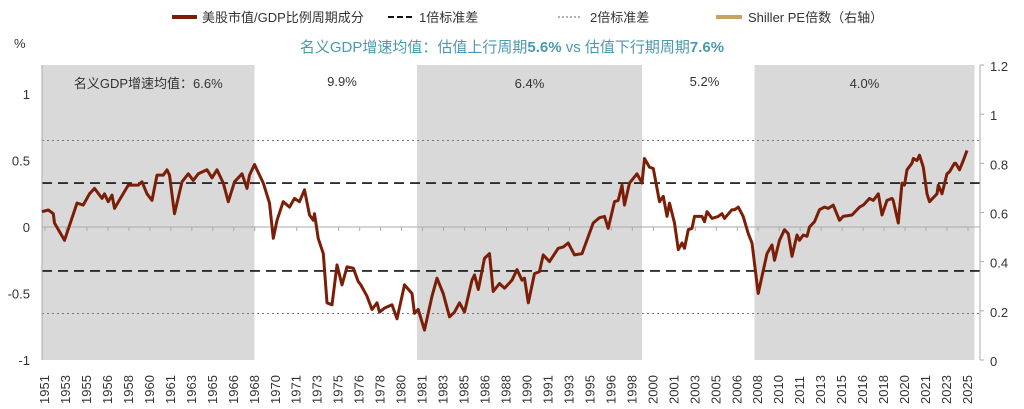 The height and width of the screenshot is (409, 1024). Describe the element at coordinates (283, 17) in the screenshot. I see `legend-label: 美股市值/GDP比例周期成分` at that location.